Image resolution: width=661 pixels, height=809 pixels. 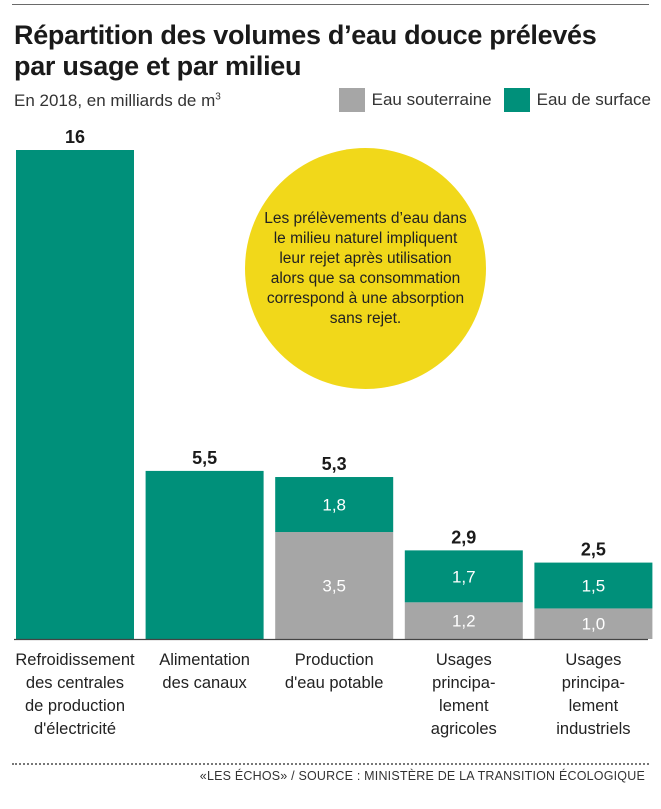 I want to click on legend-item-surface: Eau de surface, so click(x=577, y=100).